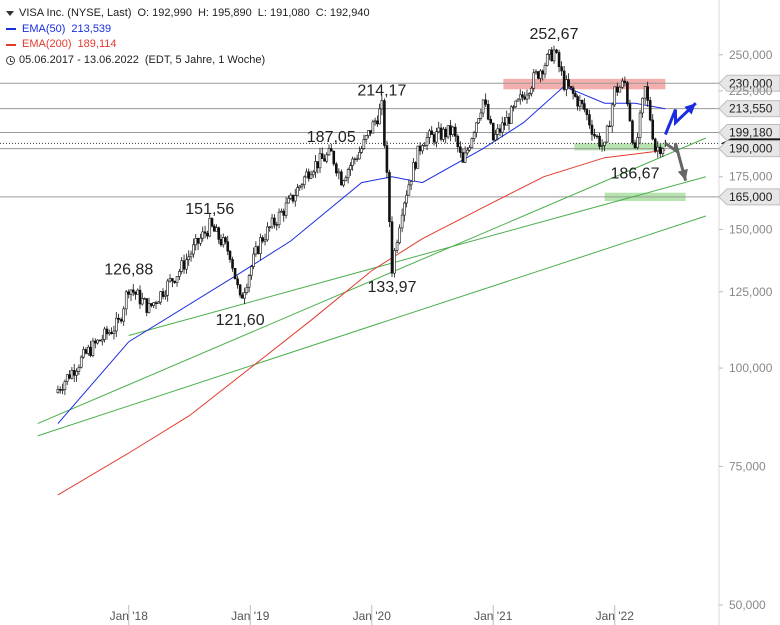  I want to click on legend-ema50-row: EMA(50) 213,539, so click(188, 30).